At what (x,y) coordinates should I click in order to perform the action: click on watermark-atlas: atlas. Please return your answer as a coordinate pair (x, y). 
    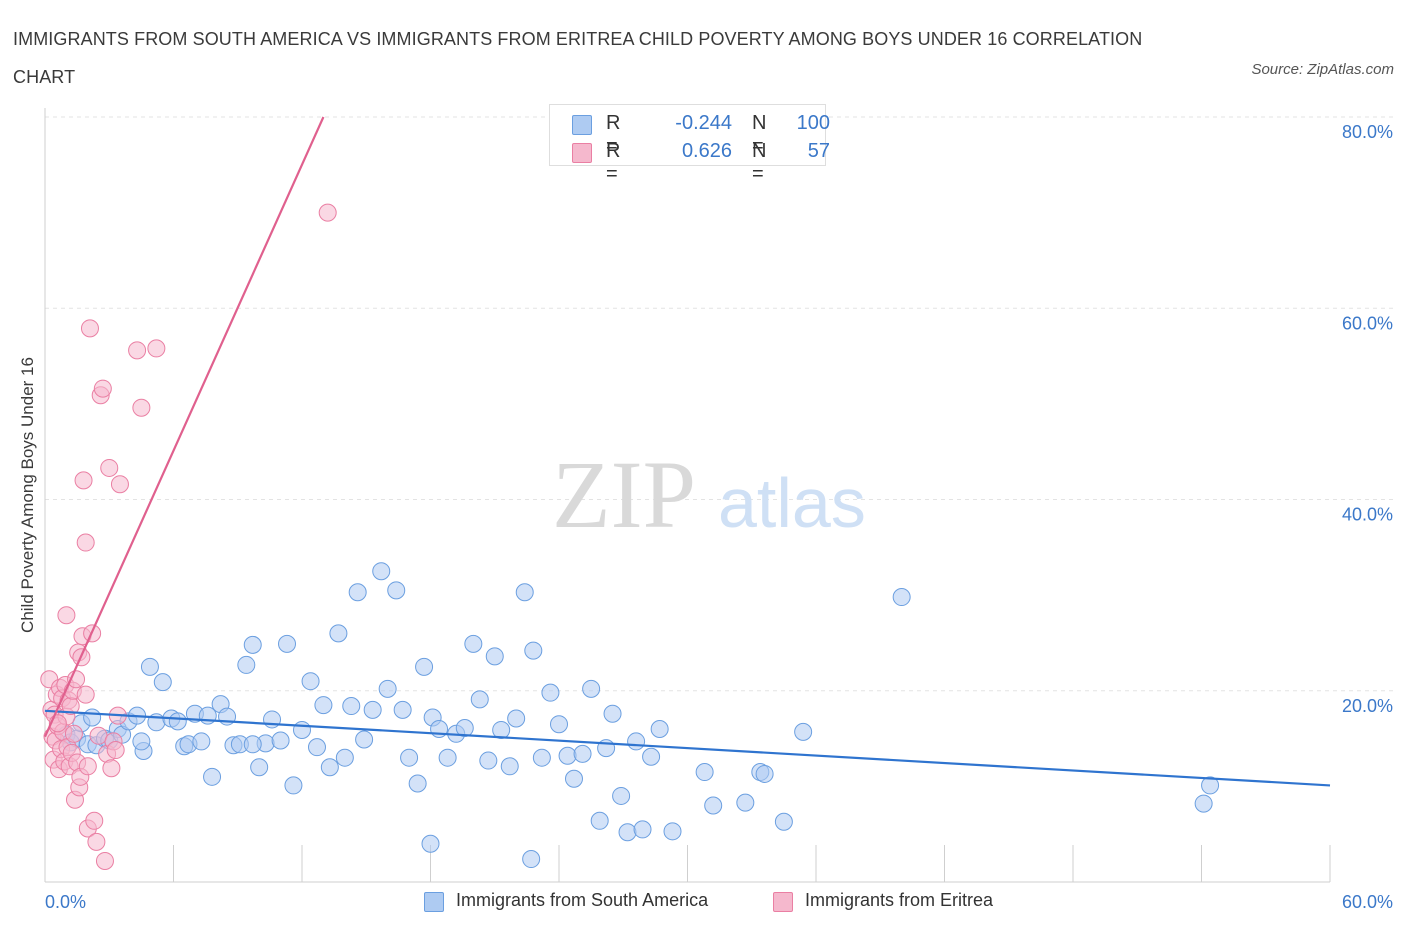
    Looking at the image, I should click on (792, 503).